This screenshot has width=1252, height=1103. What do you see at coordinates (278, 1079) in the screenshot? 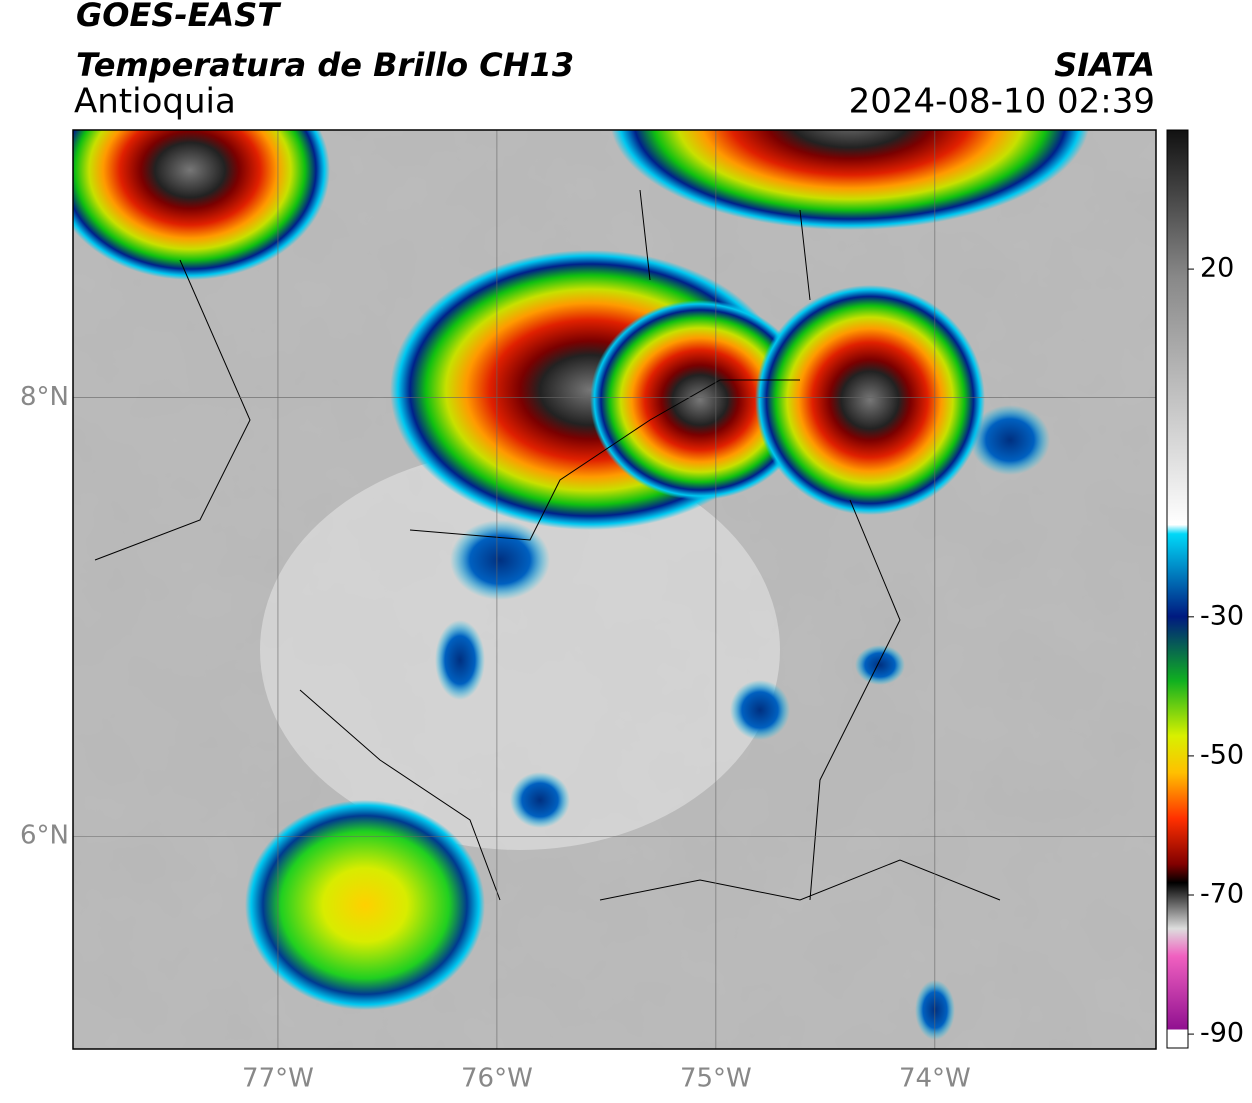
I see `lon-label: 77°W` at bounding box center [278, 1079].